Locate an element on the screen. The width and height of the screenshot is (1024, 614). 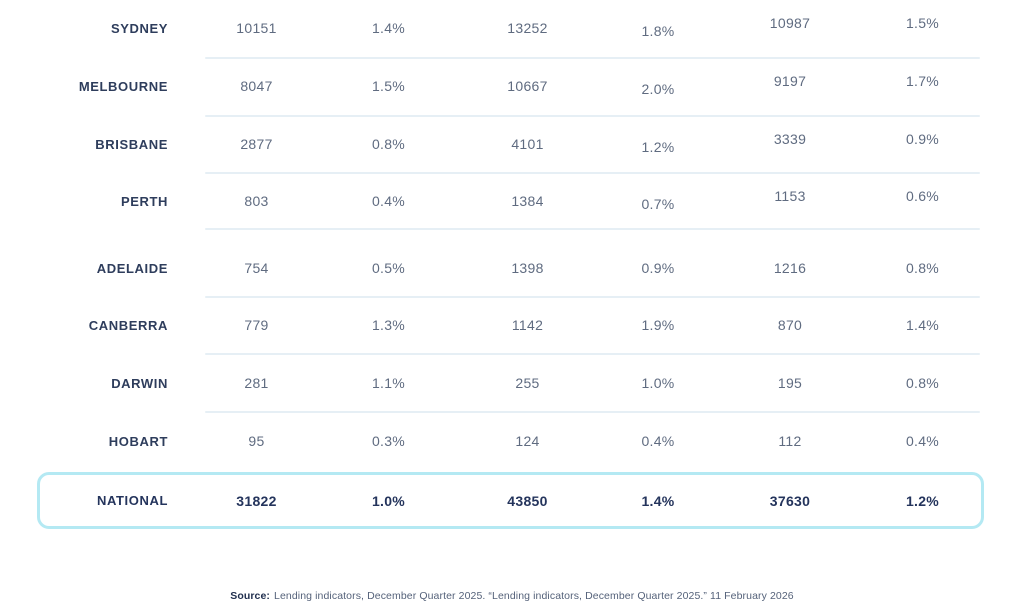
value-cell: 870 is located at coordinates (790, 325).